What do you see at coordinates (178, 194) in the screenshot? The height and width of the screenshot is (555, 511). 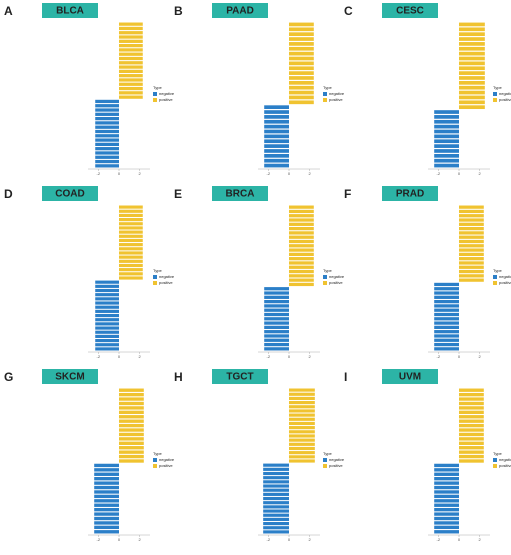 I see `panel-letter: E` at bounding box center [178, 194].